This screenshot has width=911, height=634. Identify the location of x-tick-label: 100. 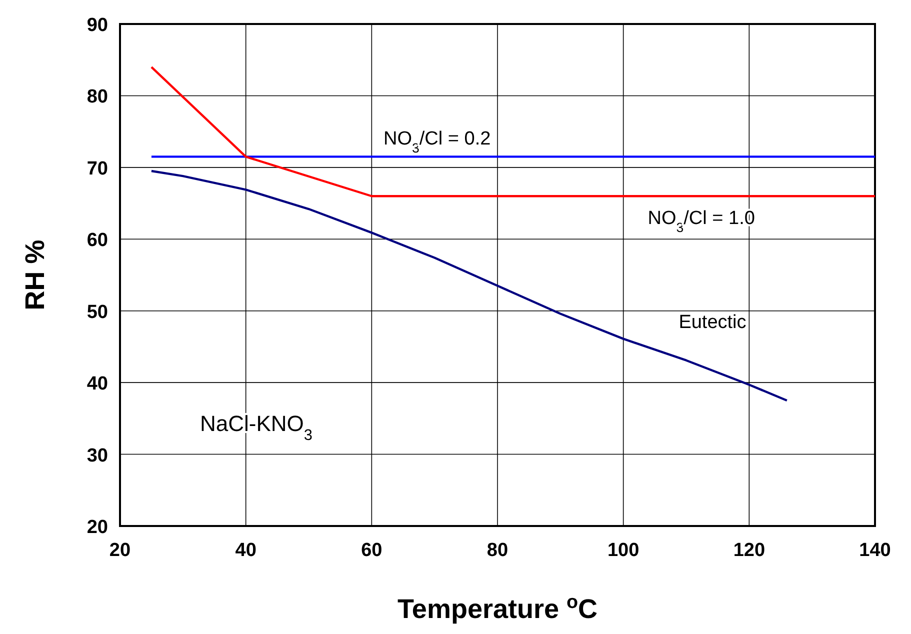
(623, 550).